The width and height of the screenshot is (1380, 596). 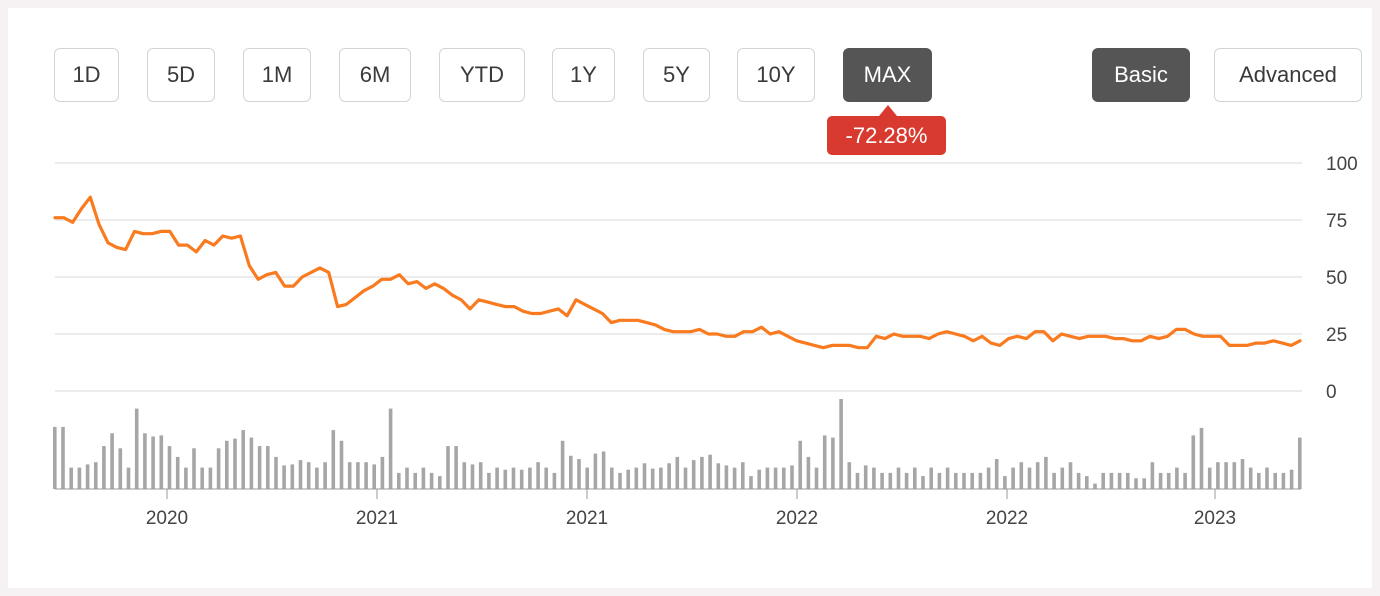 What do you see at coordinates (887, 75) in the screenshot?
I see `range-button-max: MAX` at bounding box center [887, 75].